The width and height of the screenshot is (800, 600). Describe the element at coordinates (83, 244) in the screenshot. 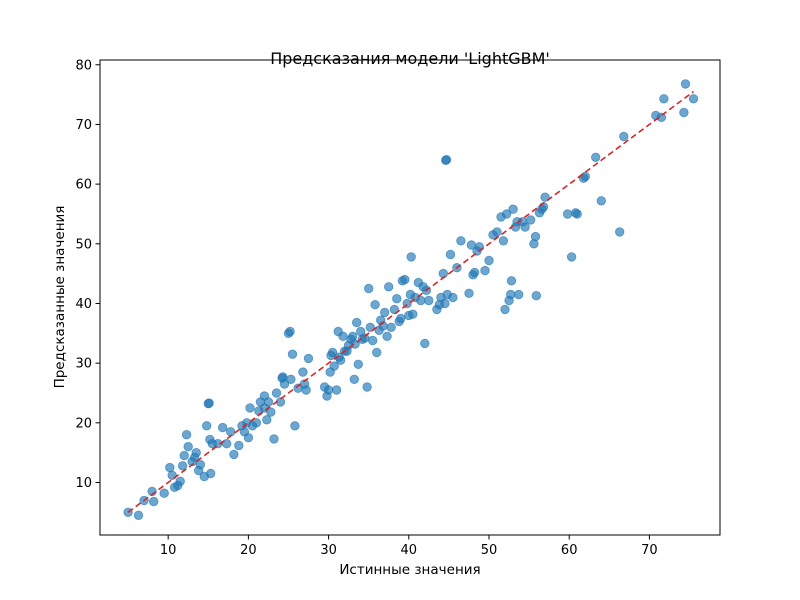

I see `y-tick-label: 50` at that location.